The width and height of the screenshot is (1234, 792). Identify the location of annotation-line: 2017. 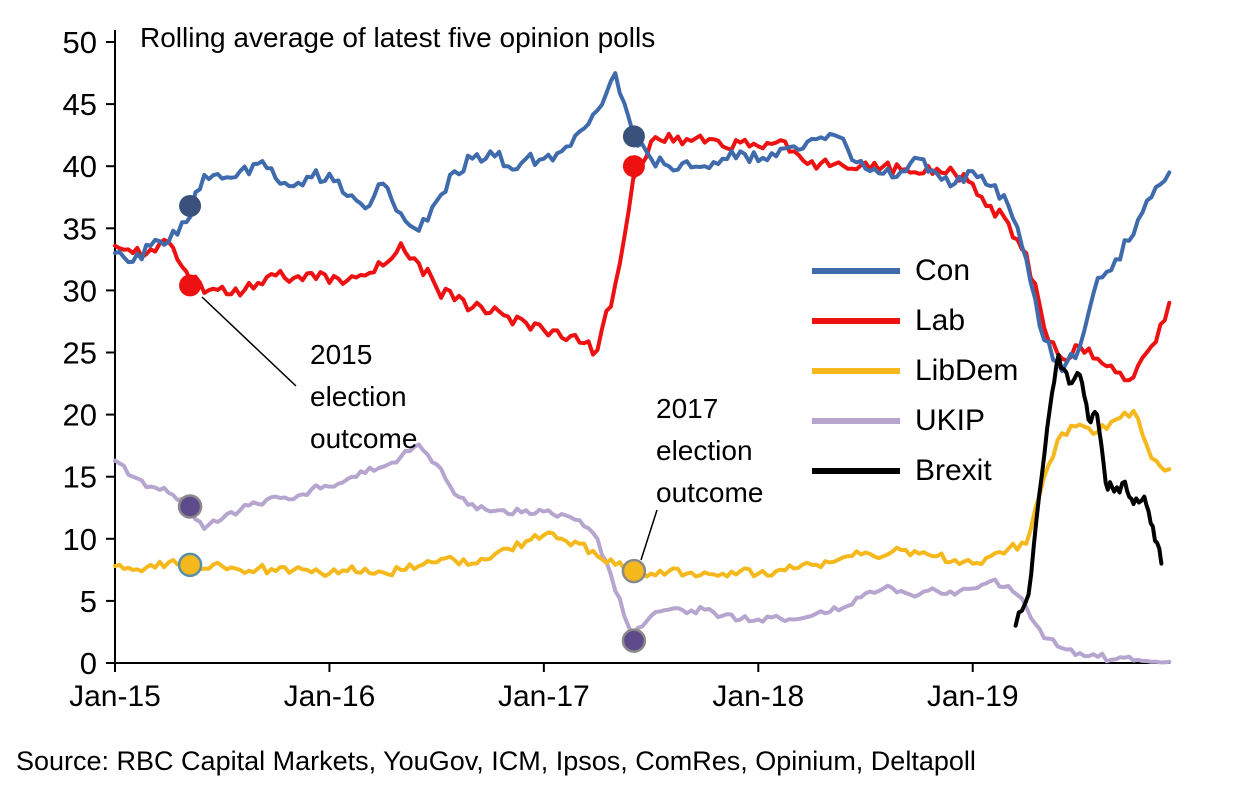
(687, 408).